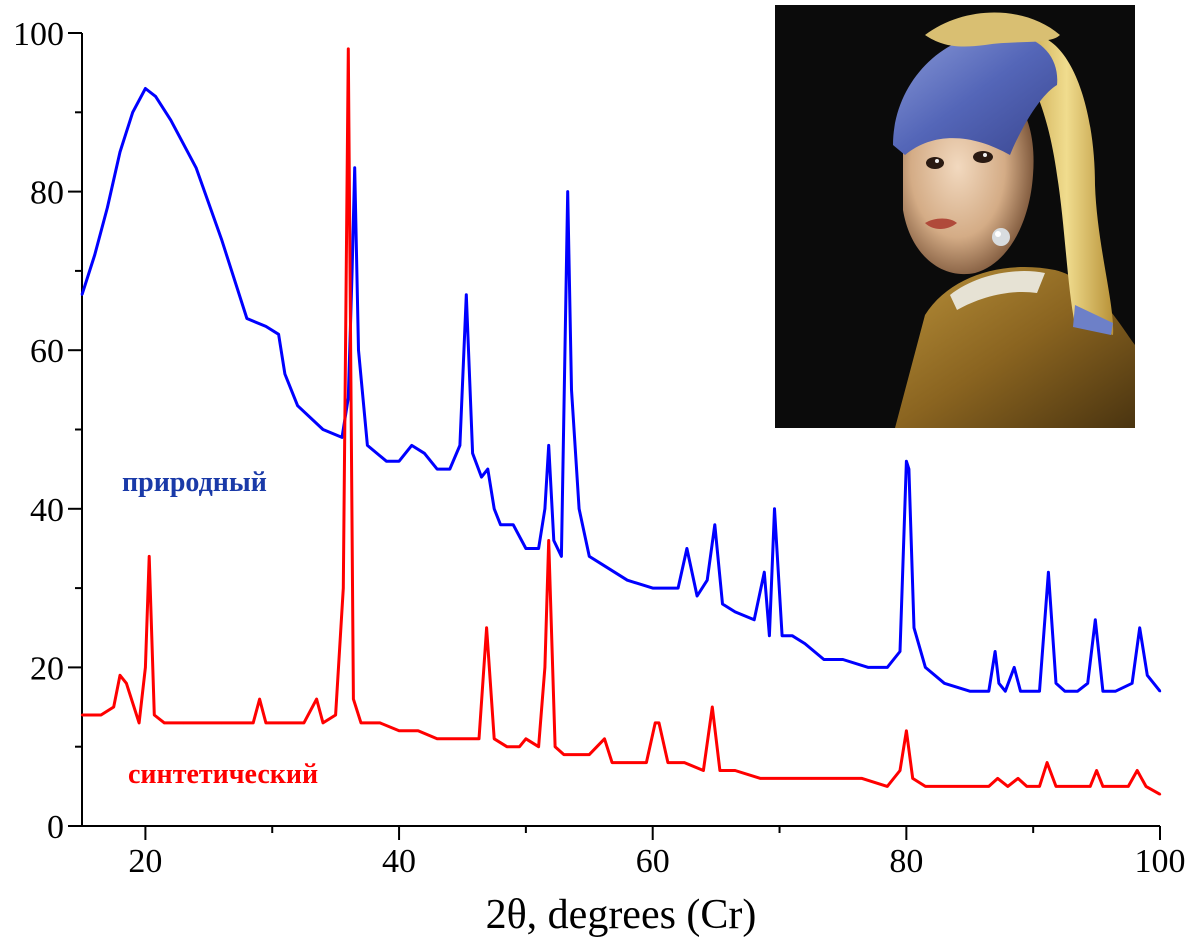  Describe the element at coordinates (223, 774) in the screenshot. I see `series-label-synthetic: синтетический` at that location.